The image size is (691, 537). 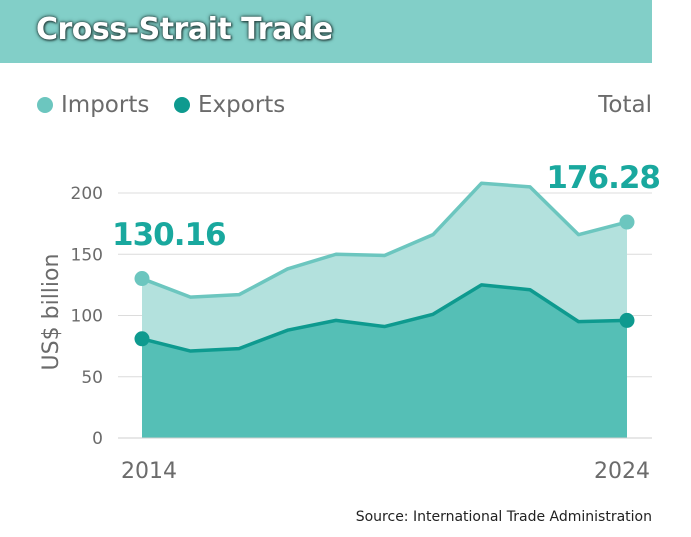 I want to click on exports-marker-2014, so click(x=142, y=339).